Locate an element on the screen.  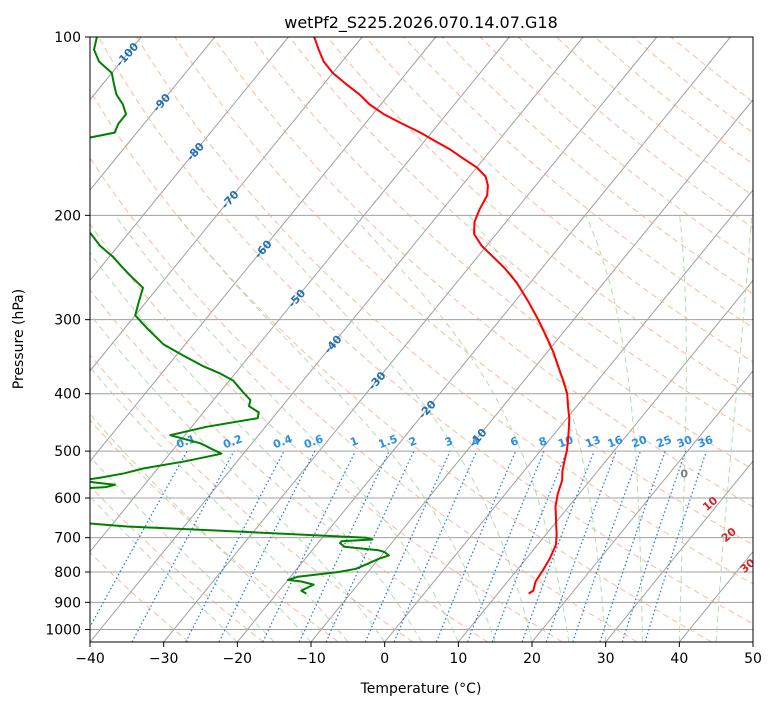
mixing-ratio-label: 36 is located at coordinates (705, 442).